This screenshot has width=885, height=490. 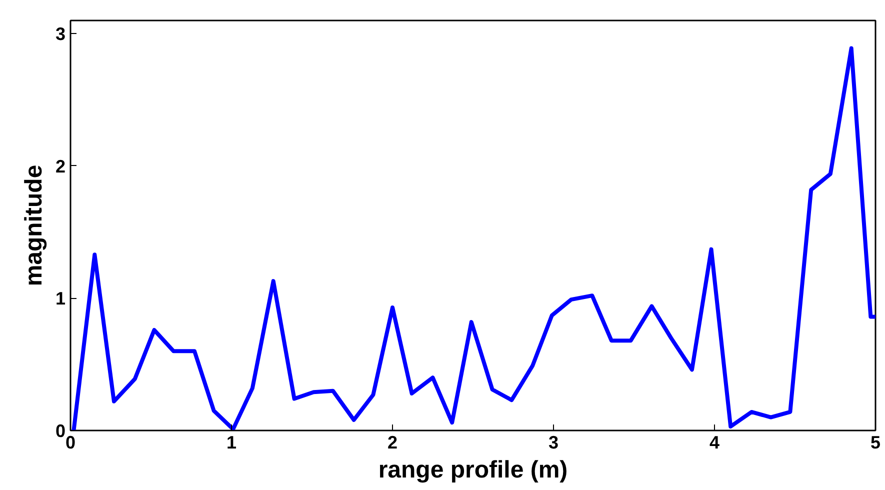 I want to click on y-tick-label: 3, so click(x=60, y=34).